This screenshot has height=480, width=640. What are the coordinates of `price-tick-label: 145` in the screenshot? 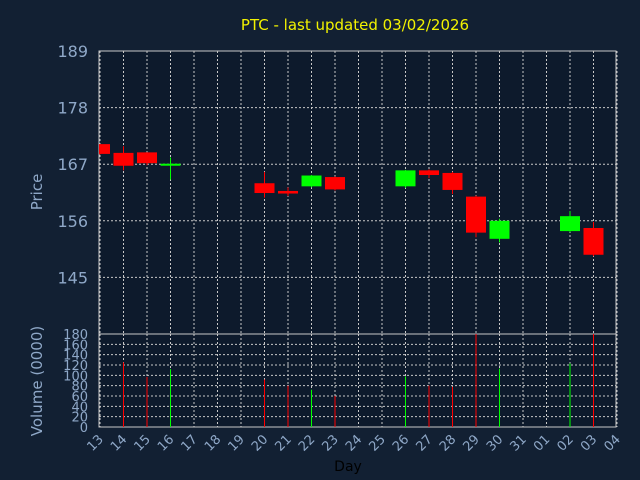 It's located at (72, 277).